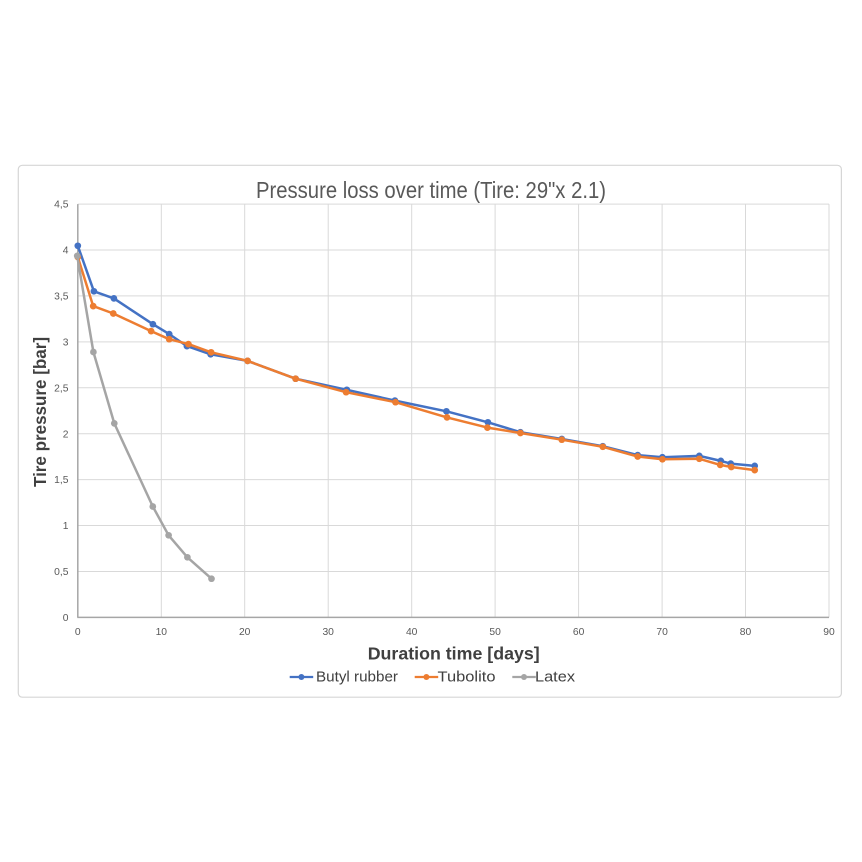  What do you see at coordinates (61, 297) in the screenshot?
I see `svg-text: 3,5` at bounding box center [61, 297].